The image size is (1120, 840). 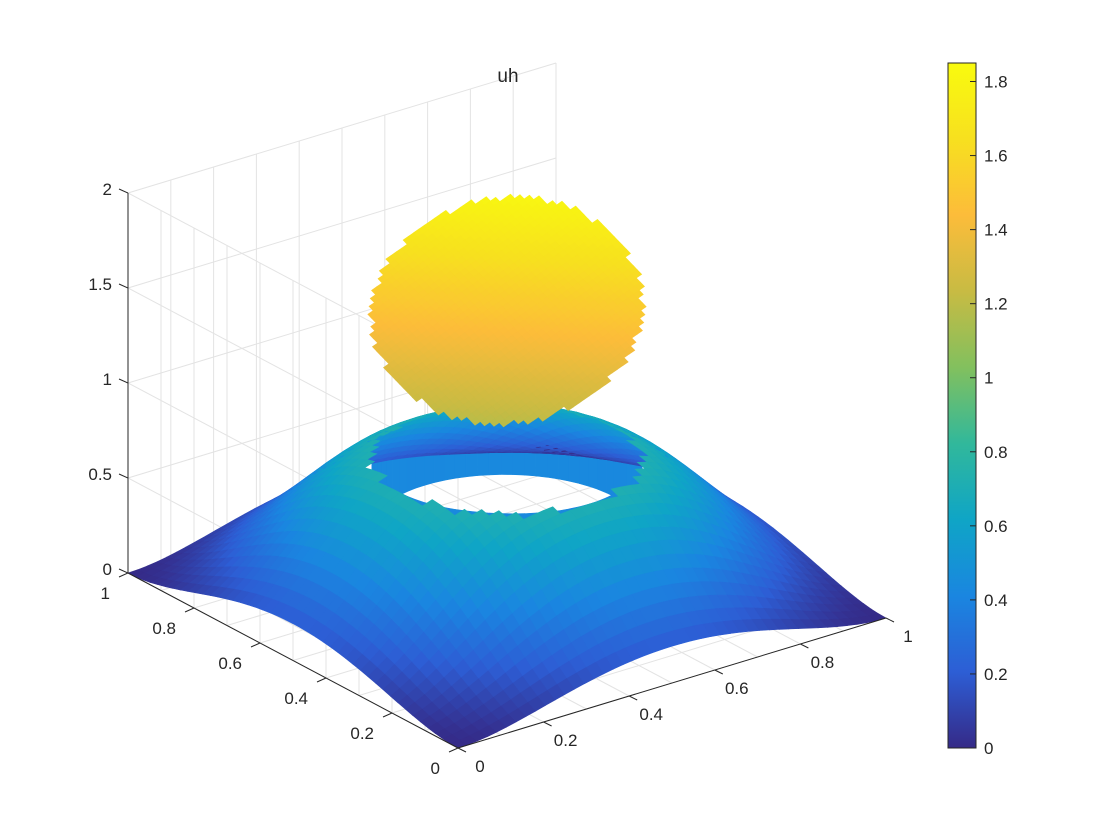 I want to click on y-axis-line, so click(x=293, y=660).